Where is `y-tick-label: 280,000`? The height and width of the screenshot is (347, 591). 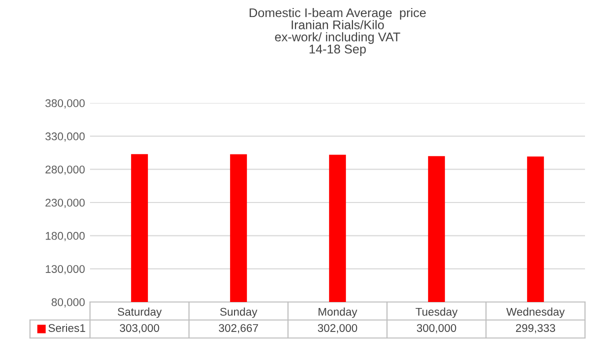
y-tick-label: 280,000 is located at coordinates (65, 170).